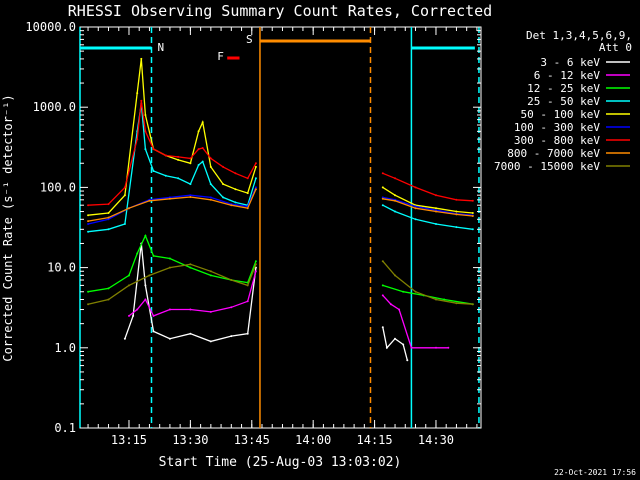 The width and height of the screenshot is (640, 480). Describe the element at coordinates (547, 166) in the screenshot. I see `legend-label: 7000 - 15000 keV` at that location.